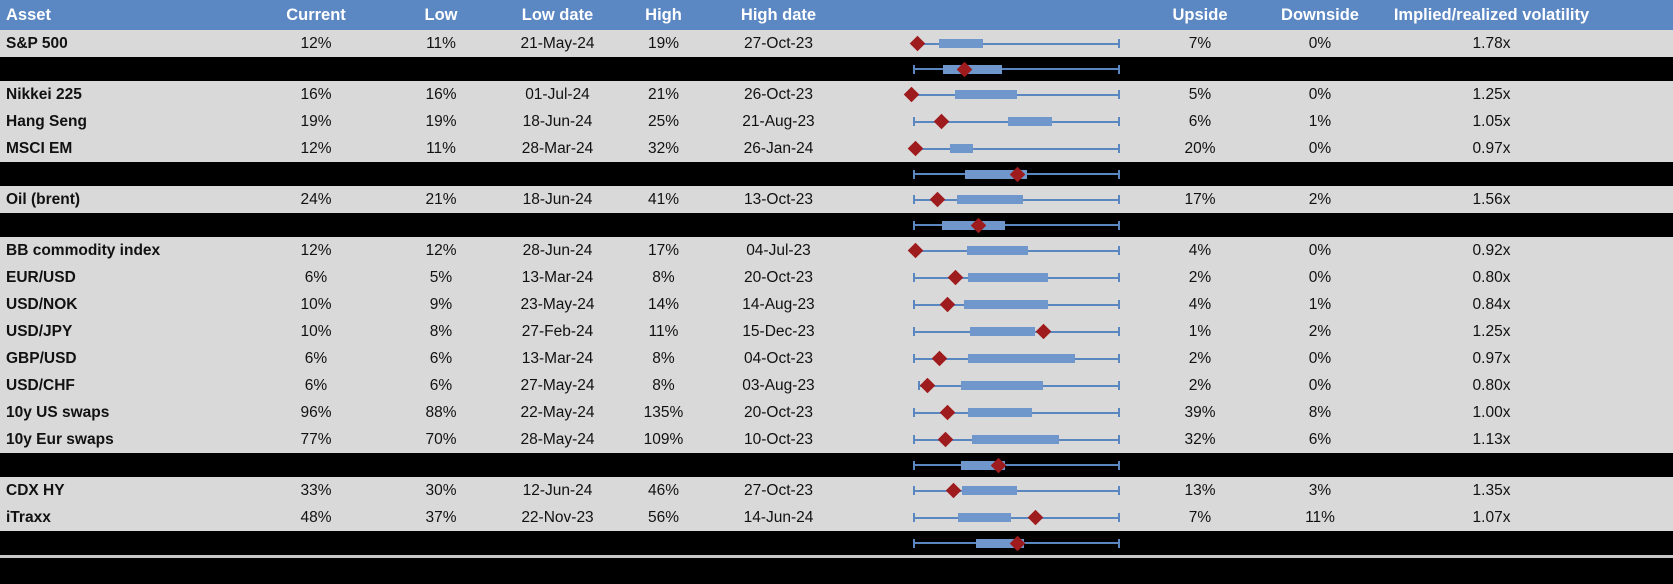 The image size is (1673, 584). Describe the element at coordinates (43, 199) in the screenshot. I see `cell-asset: Oil (brent)` at that location.